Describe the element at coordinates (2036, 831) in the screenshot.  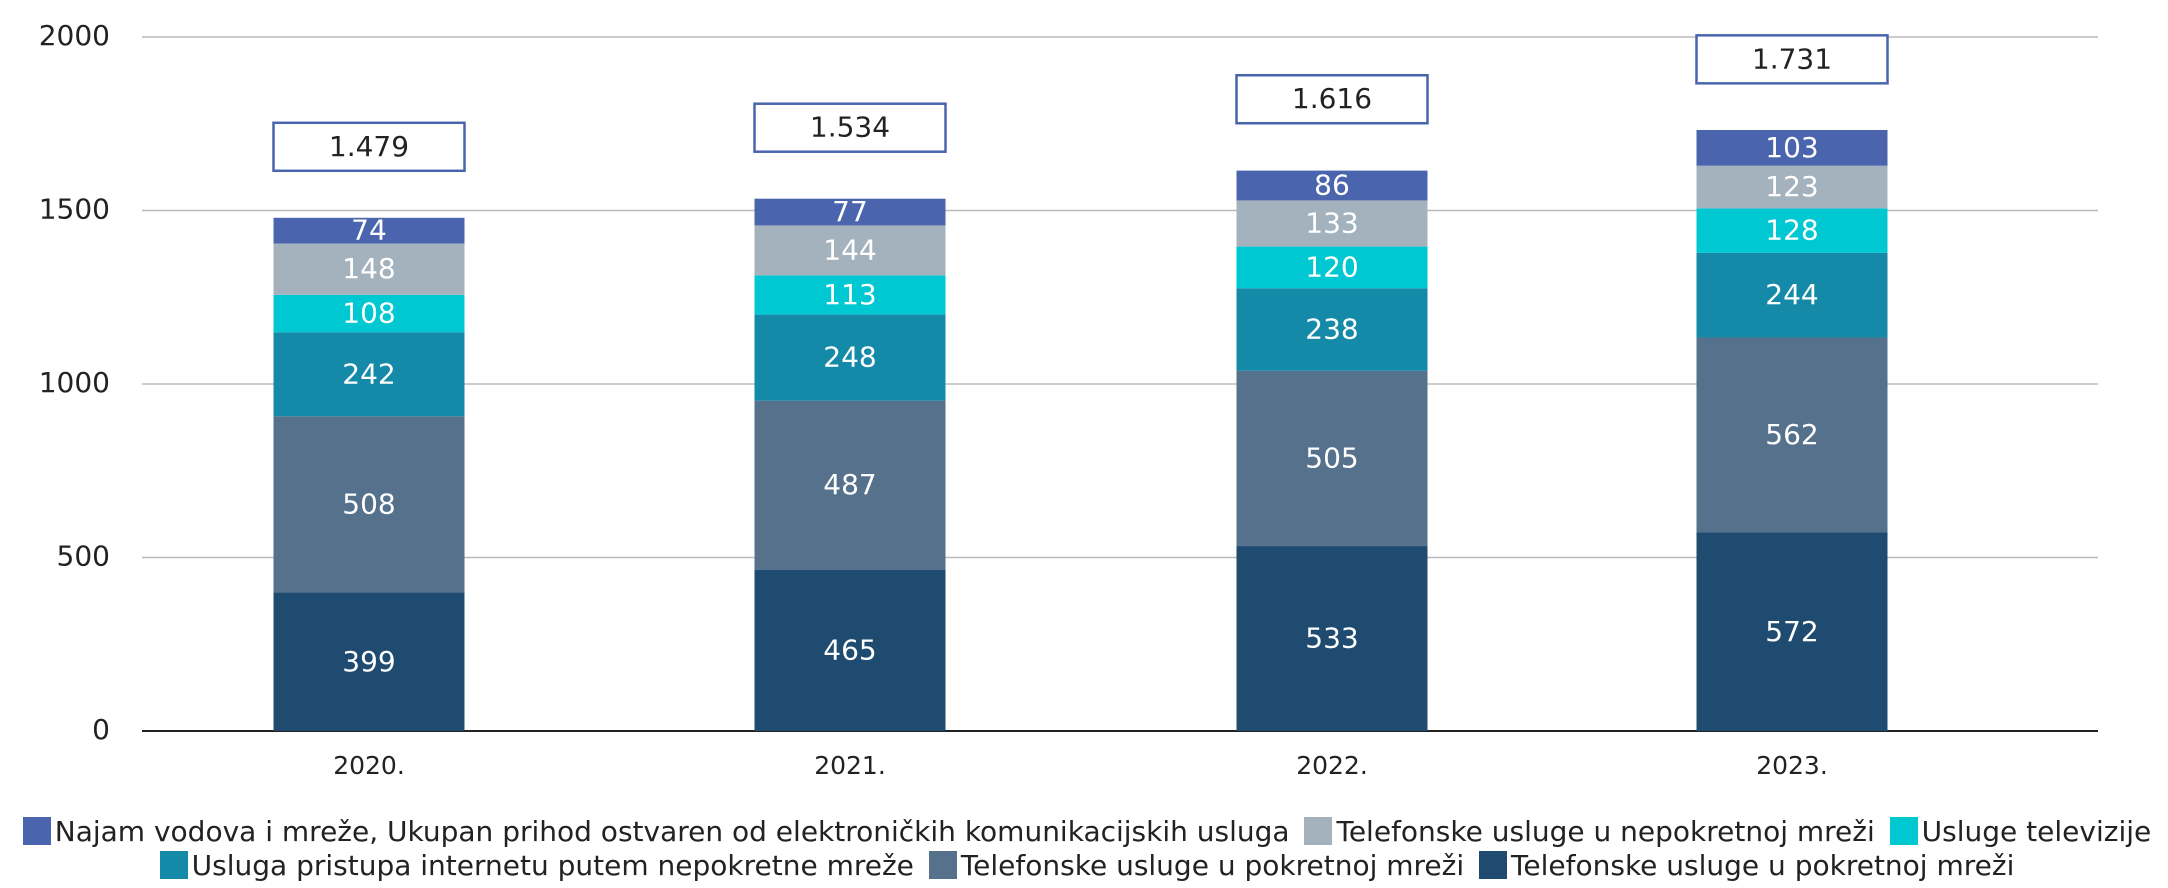
I see `legend-label: Usluge televizije` at that location.